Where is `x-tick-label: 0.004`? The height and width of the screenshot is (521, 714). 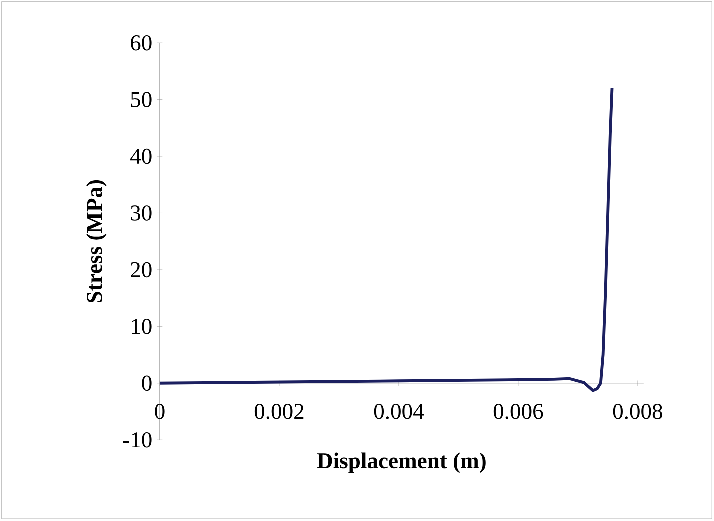
x-tick-label: 0.004 is located at coordinates (399, 412).